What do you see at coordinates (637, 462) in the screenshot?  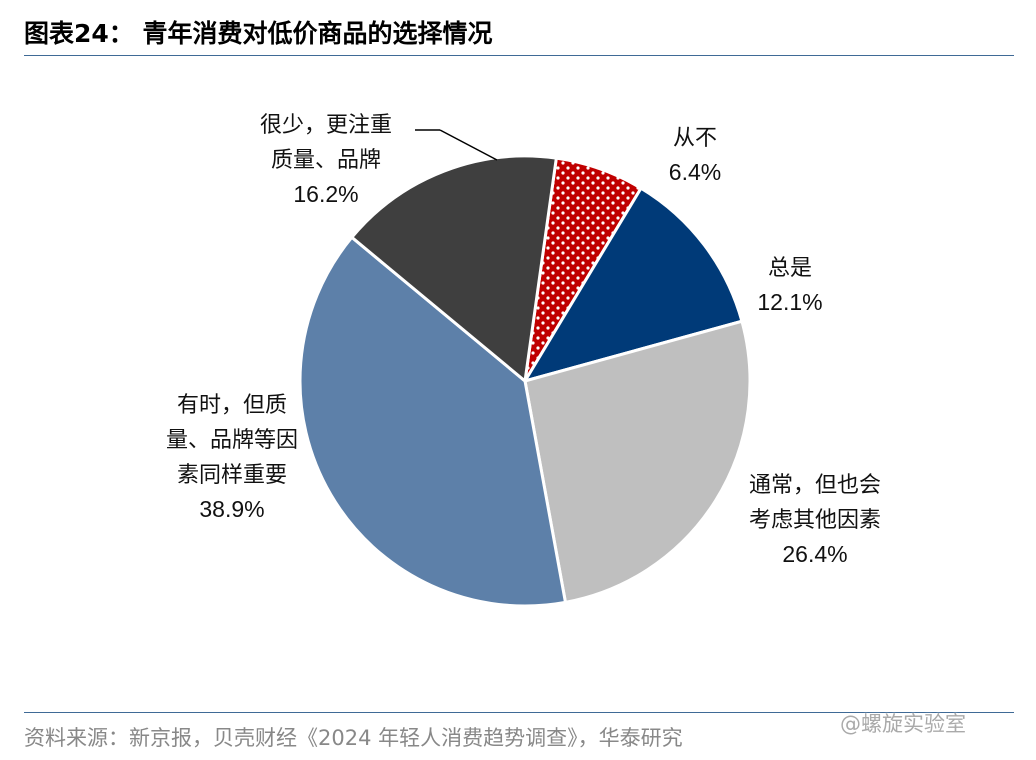 I see `pie-slice-usually` at bounding box center [637, 462].